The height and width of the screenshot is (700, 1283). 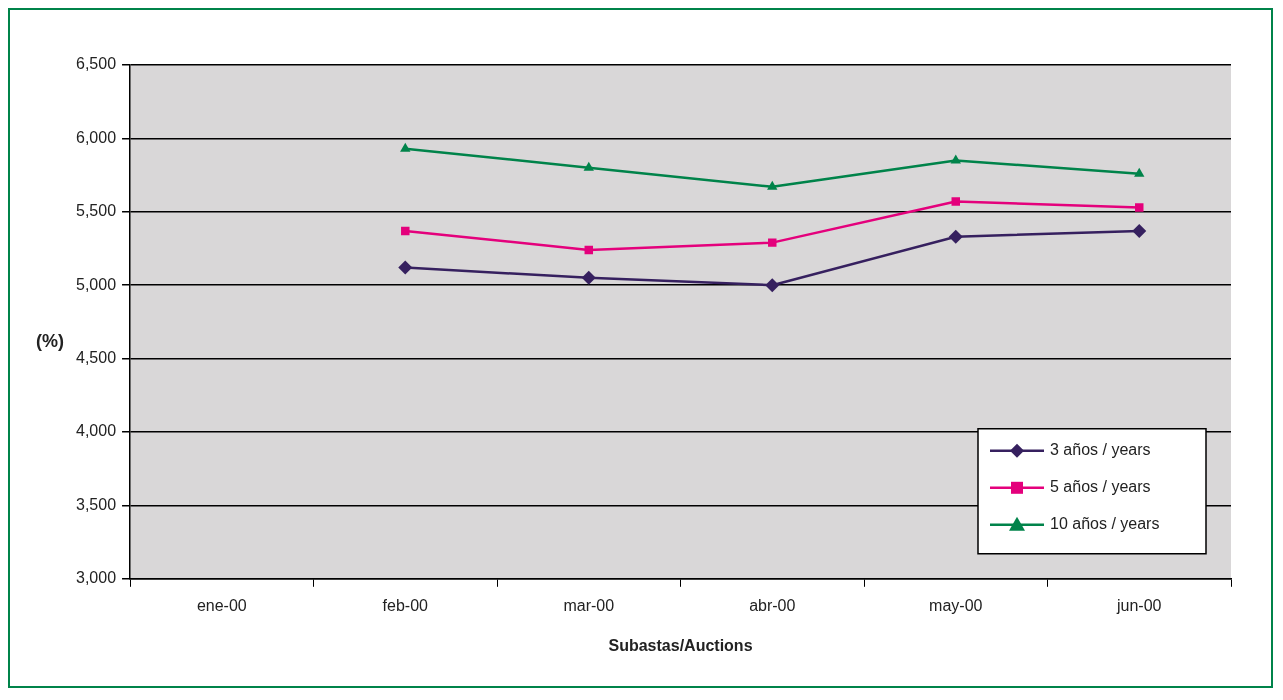 What do you see at coordinates (96, 137) in the screenshot?
I see `y-tick-label: 6,000` at bounding box center [96, 137].